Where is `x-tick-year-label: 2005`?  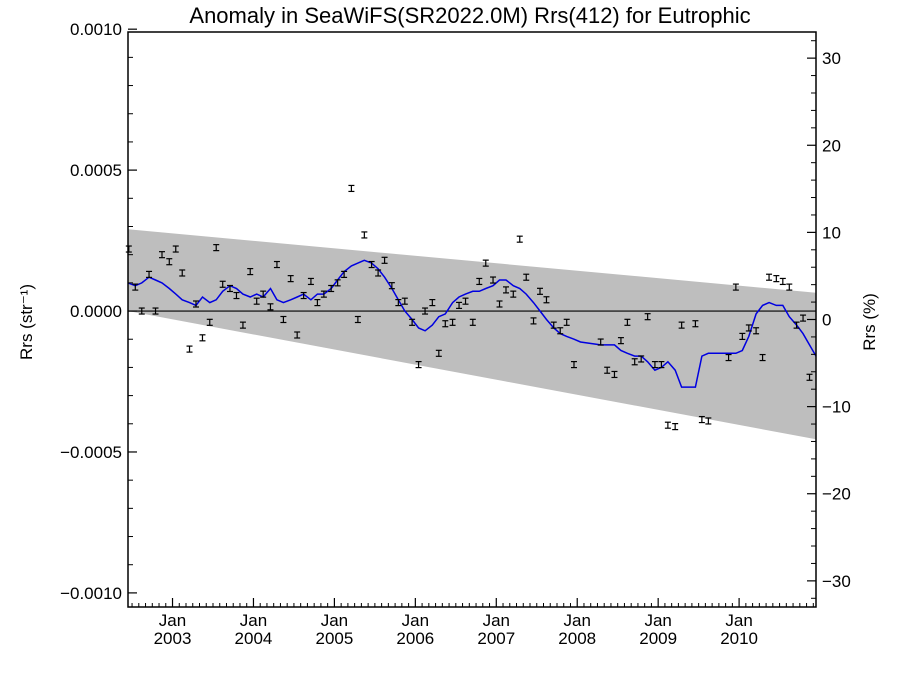
x-tick-year-label: 2005 is located at coordinates (334, 638).